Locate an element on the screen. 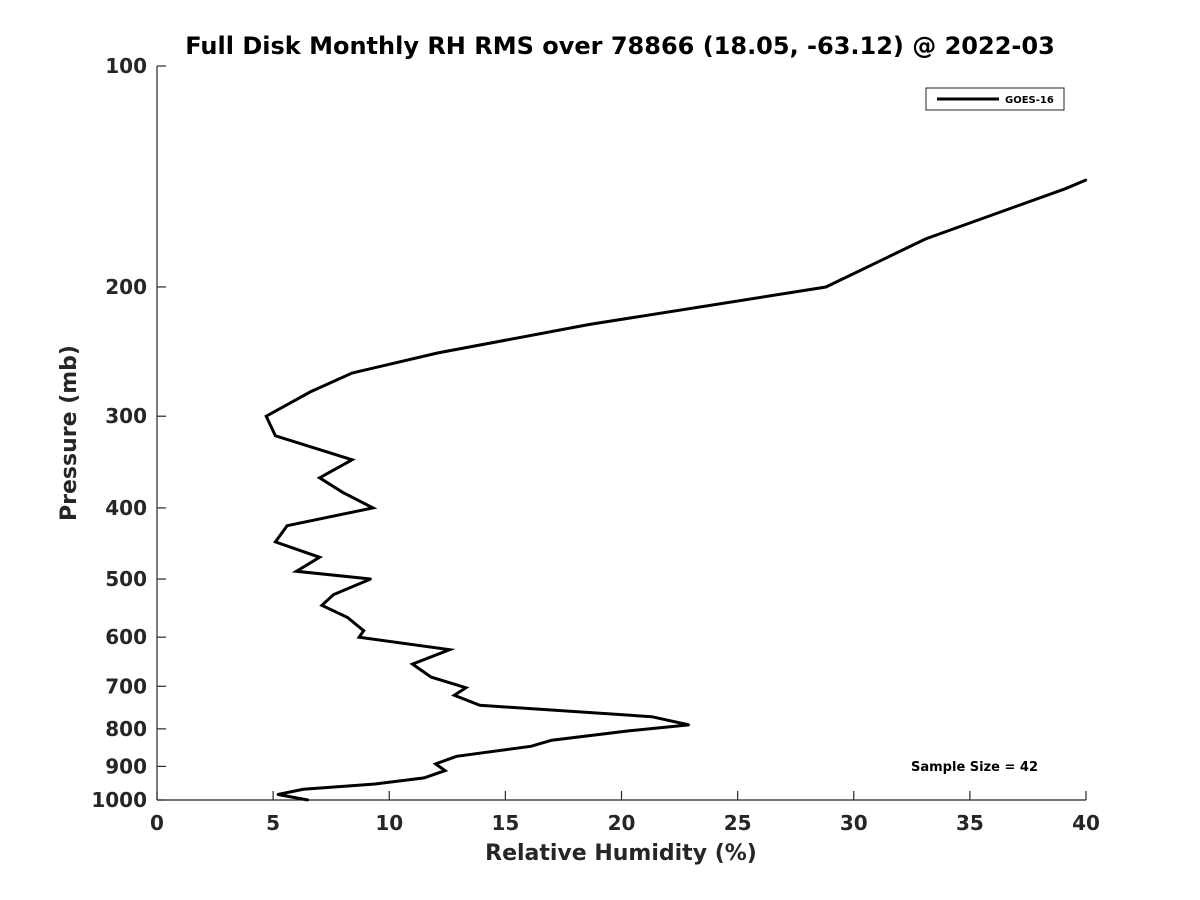  y-tick-label: 300 is located at coordinates (126, 416).